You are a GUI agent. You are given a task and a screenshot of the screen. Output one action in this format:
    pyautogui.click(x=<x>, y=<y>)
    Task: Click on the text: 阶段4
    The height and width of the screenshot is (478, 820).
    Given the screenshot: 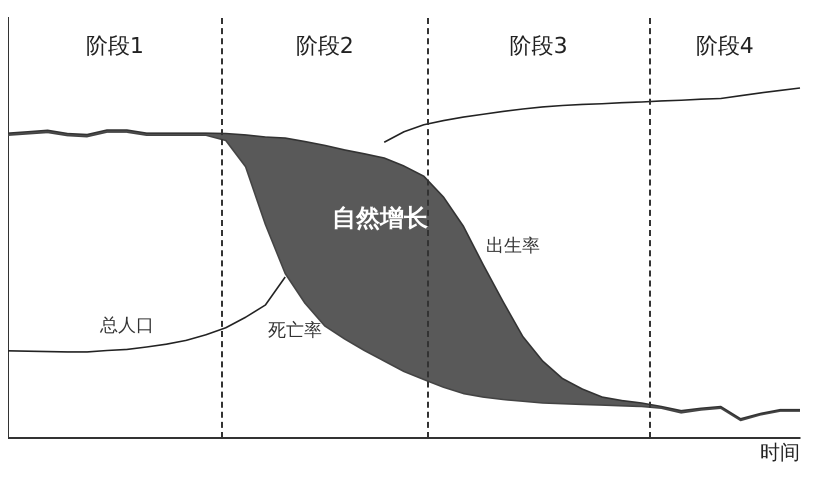 What is the action you would take?
    pyautogui.click(x=725, y=47)
    